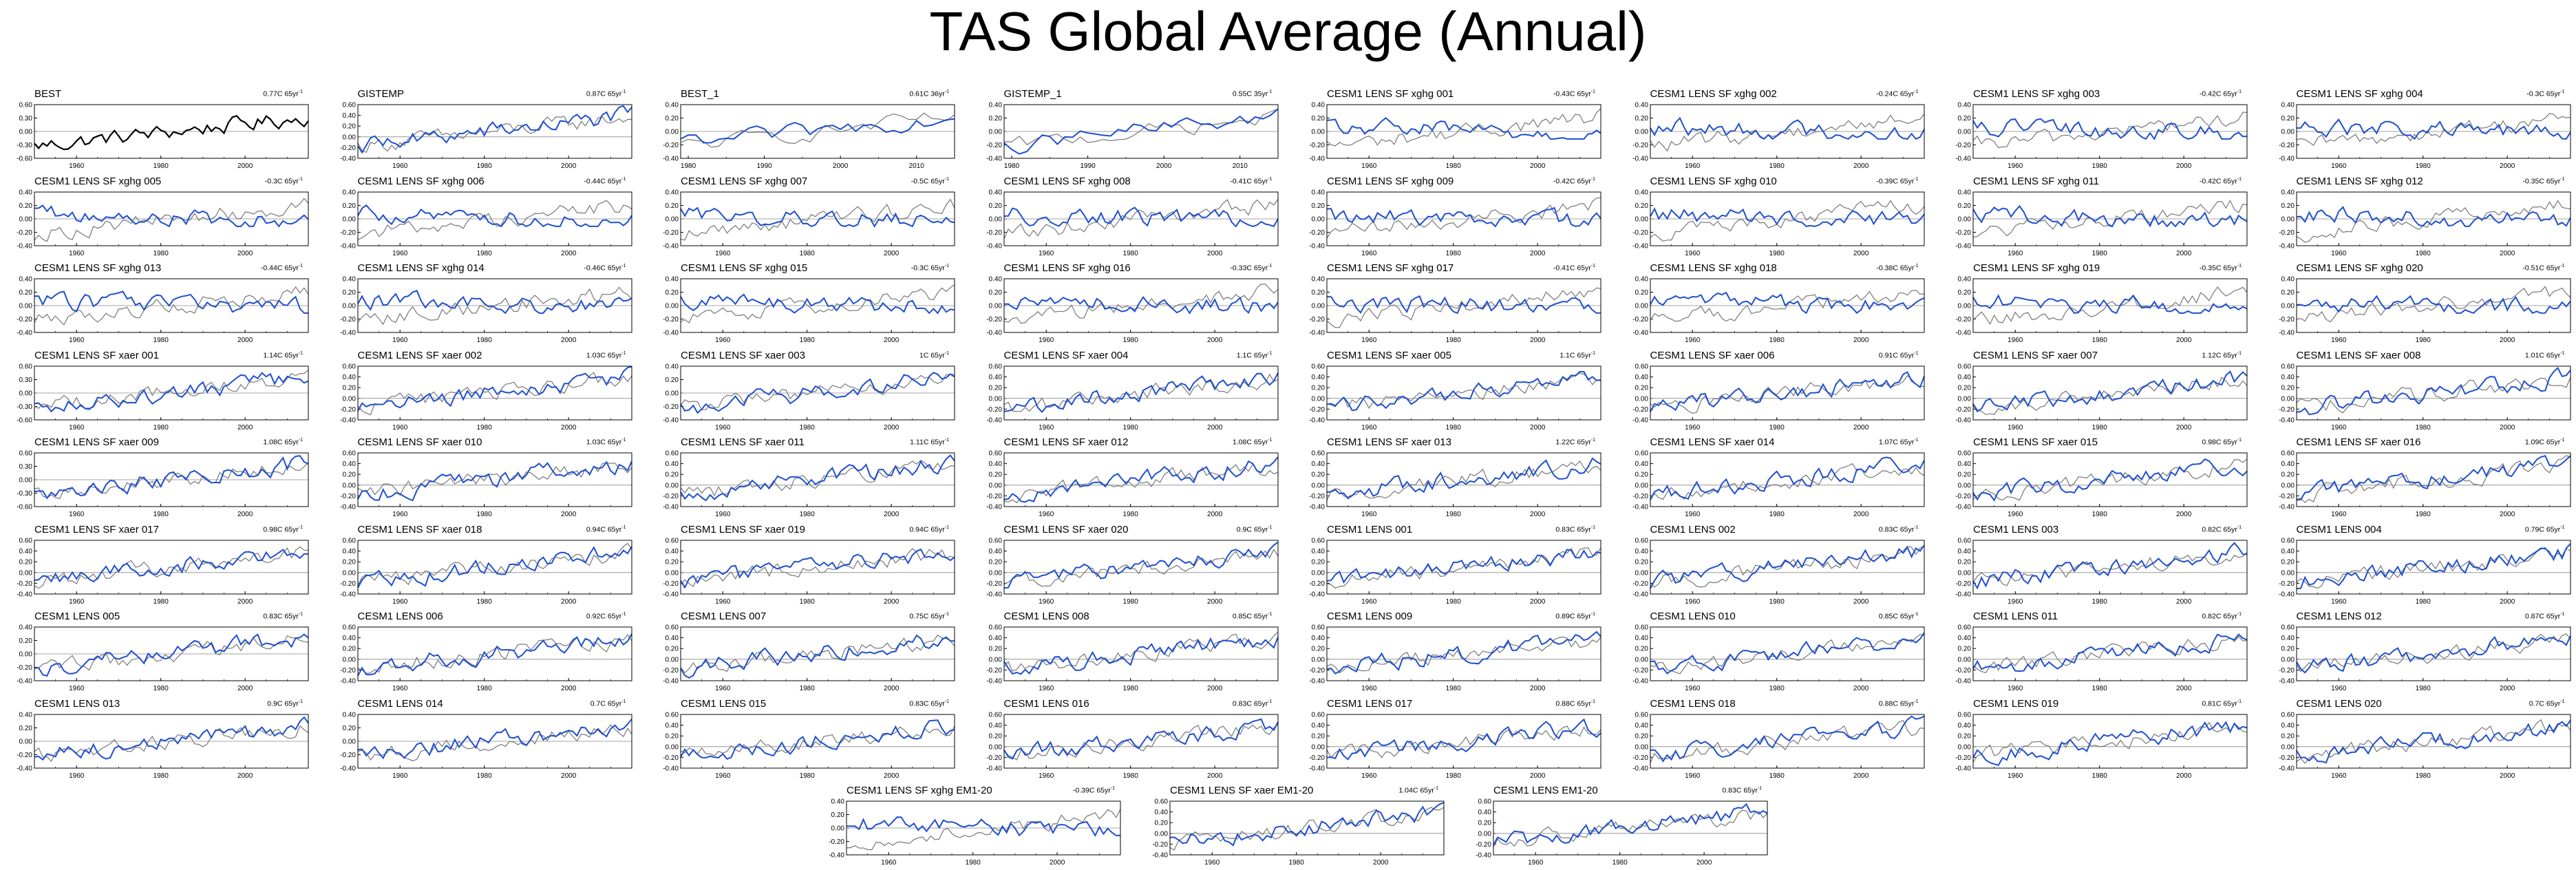 The height and width of the screenshot is (870, 2576). I want to click on panel-title: CESM1 LENS 005, so click(77, 616).